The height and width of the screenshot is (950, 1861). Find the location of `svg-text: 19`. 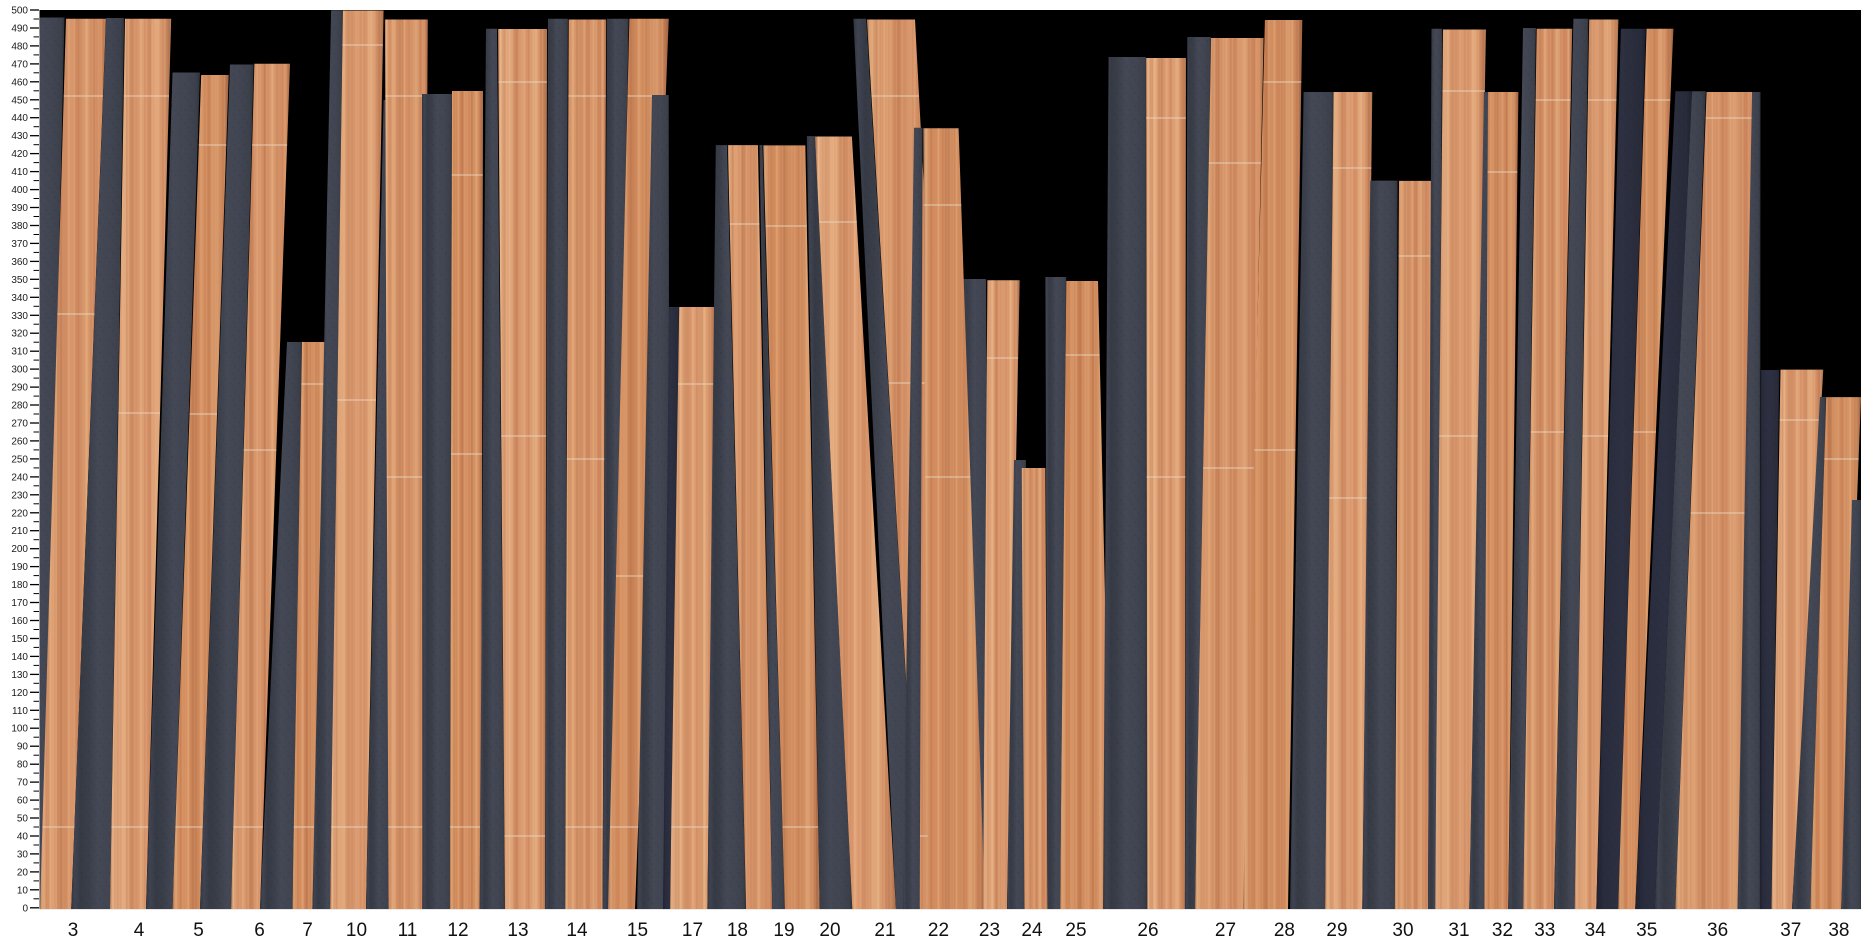

svg-text: 19 is located at coordinates (783, 930).